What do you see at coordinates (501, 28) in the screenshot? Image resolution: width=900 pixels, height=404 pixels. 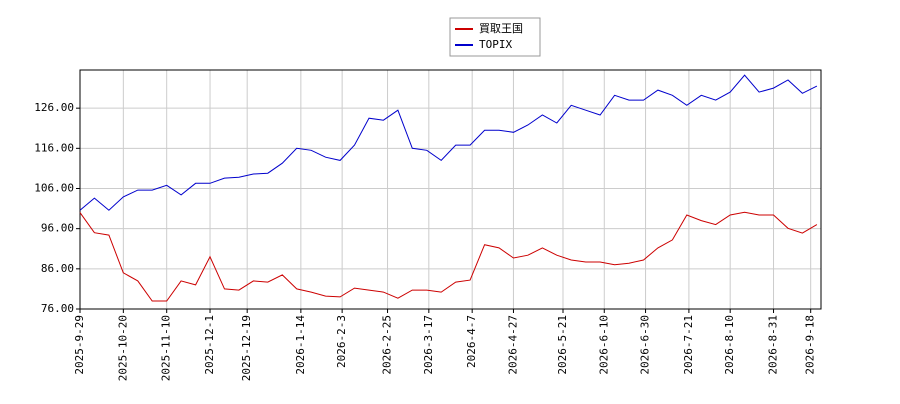 I see `legend-label: 買取王国` at bounding box center [501, 28].